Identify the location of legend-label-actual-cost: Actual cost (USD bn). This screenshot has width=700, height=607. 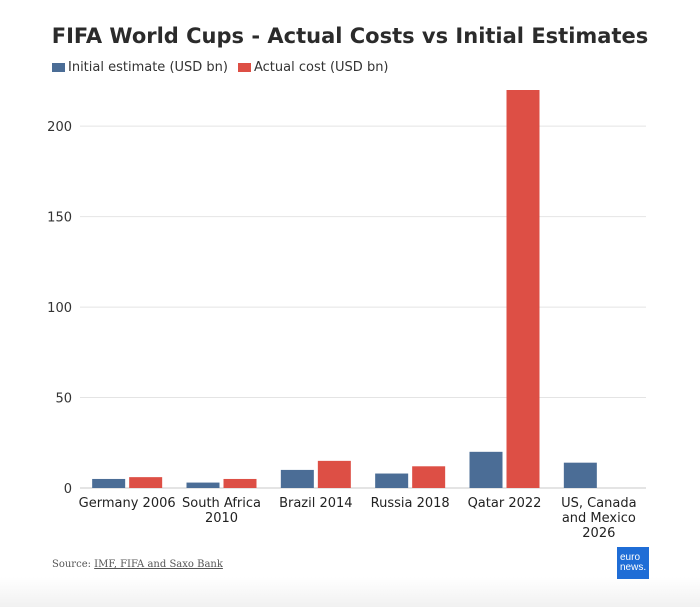
(321, 67).